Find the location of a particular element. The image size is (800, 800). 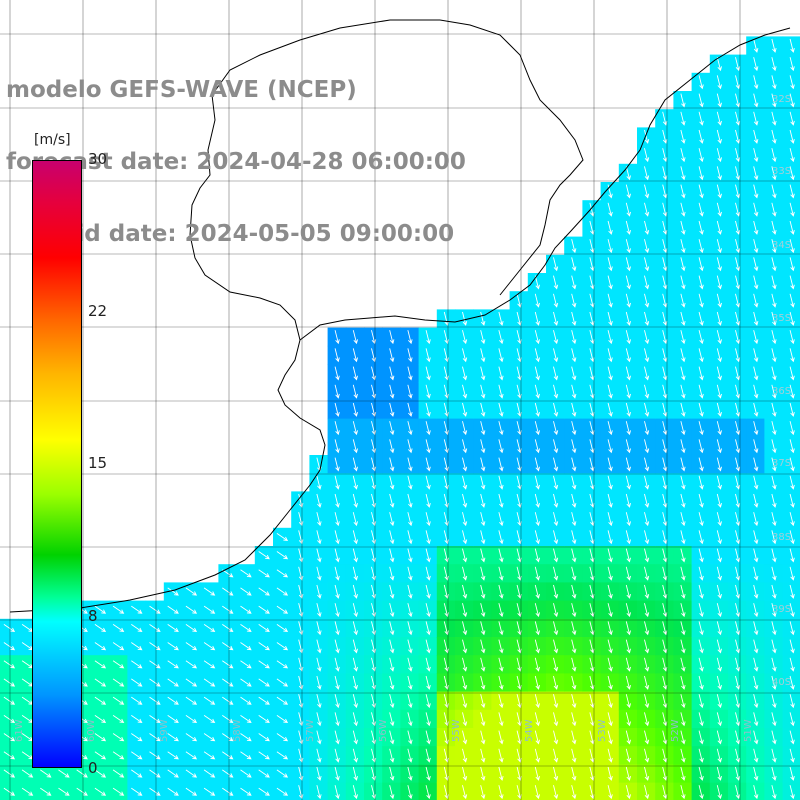

colorbar-unit: [m/s] is located at coordinates (52, 140).